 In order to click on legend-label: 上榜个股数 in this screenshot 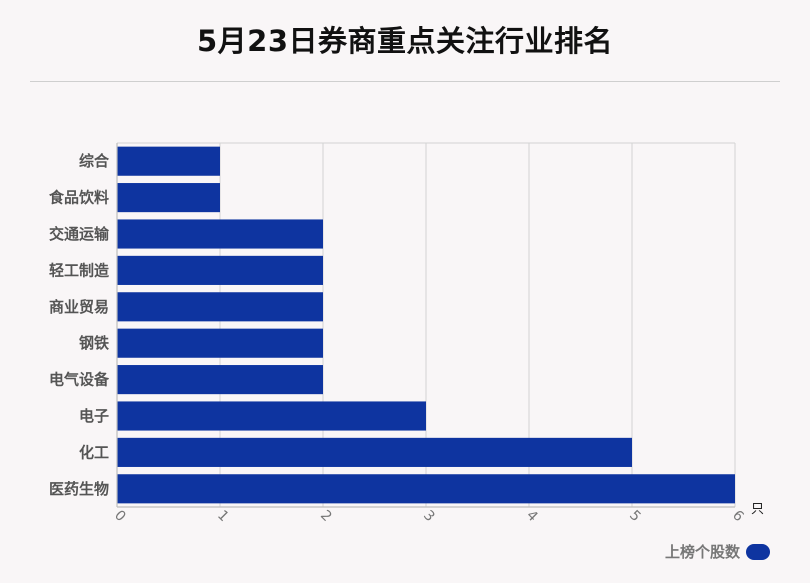, I will do `click(702, 552)`.